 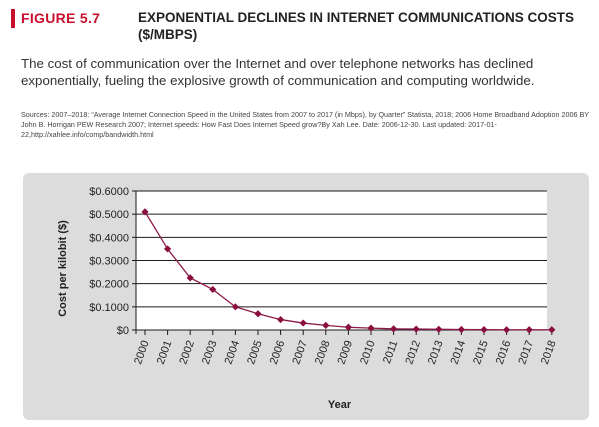 What do you see at coordinates (55, 18) in the screenshot?
I see `figure-label: FIGURE 5.7` at bounding box center [55, 18].